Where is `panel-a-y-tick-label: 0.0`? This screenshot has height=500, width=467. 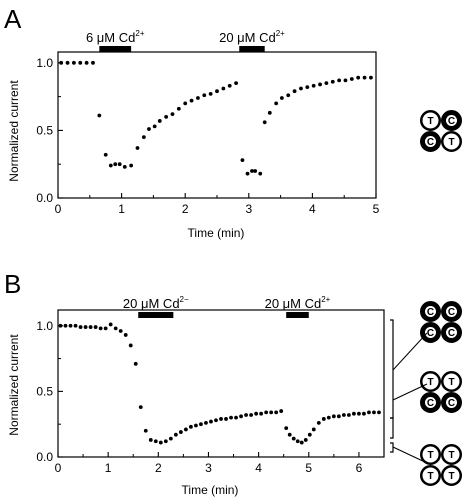
panel-a-y-tick-label: 0.0 is located at coordinates (44, 198).